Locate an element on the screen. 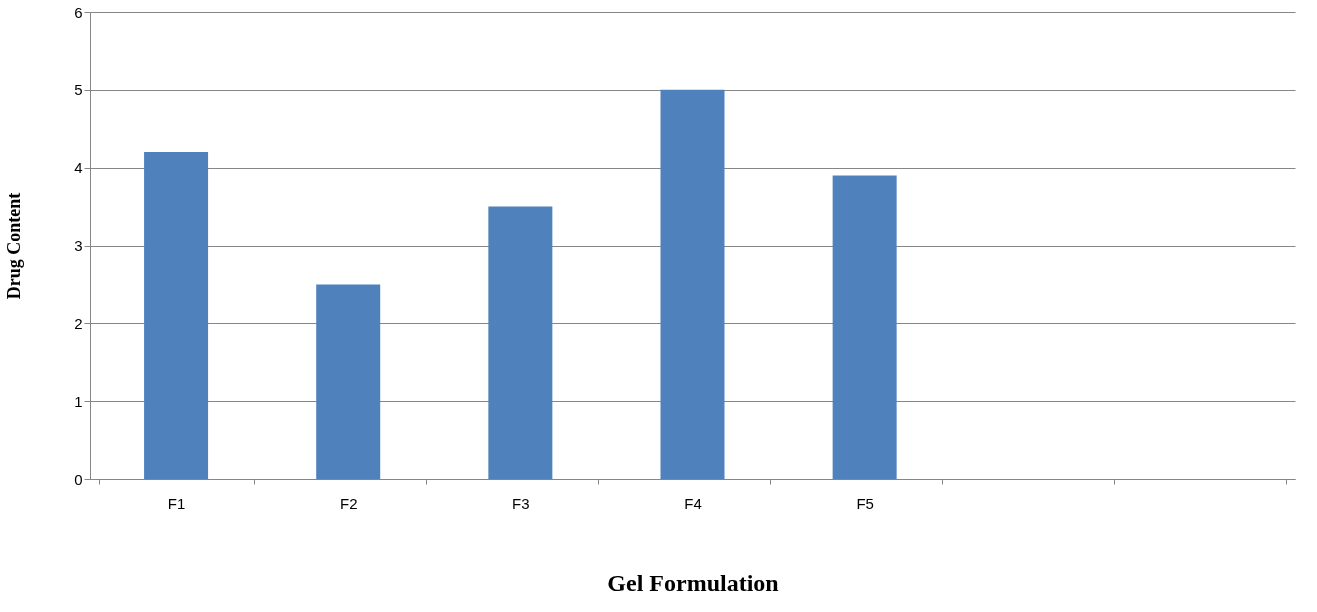 The height and width of the screenshot is (612, 1317). x-tick-label: F4 is located at coordinates (693, 503).